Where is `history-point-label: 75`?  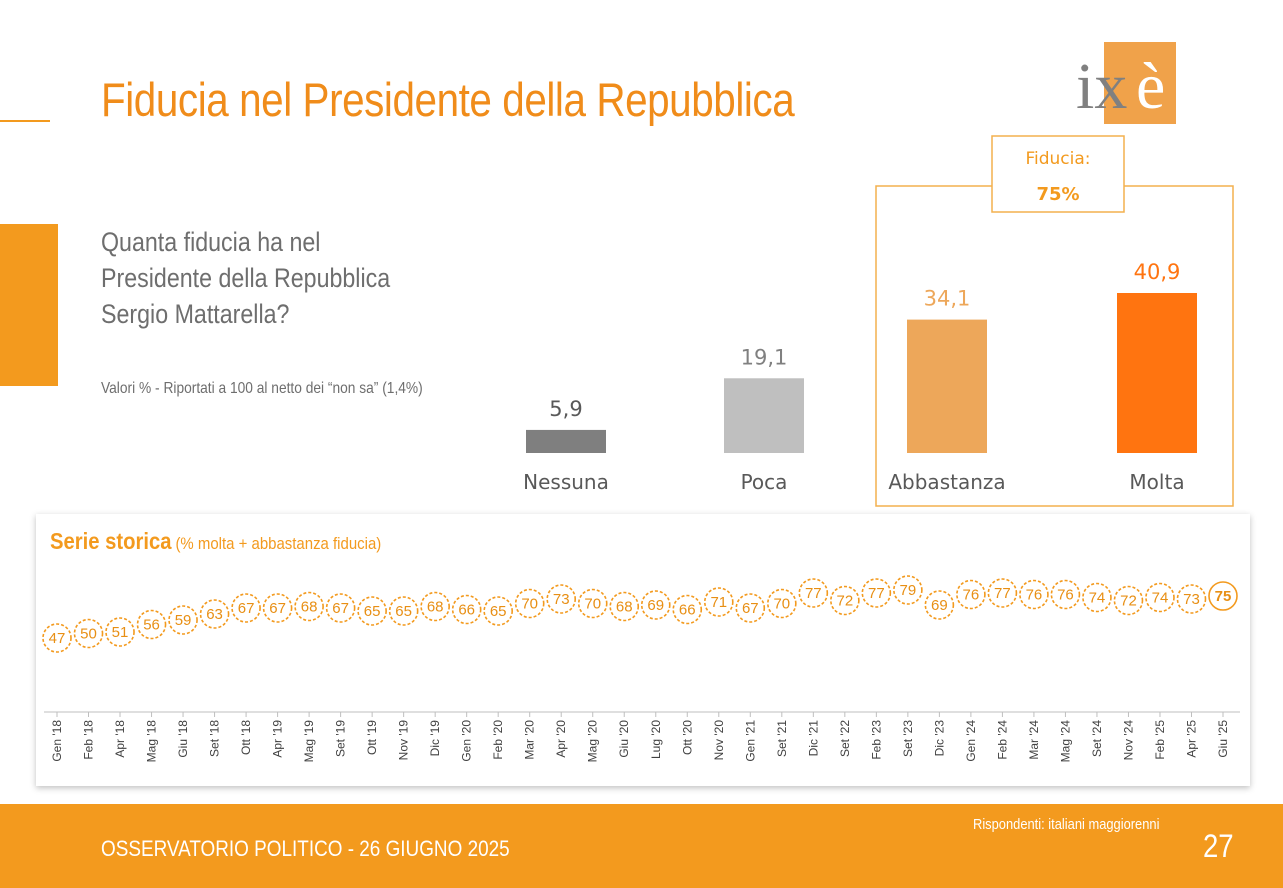 history-point-label: 75 is located at coordinates (1223, 596).